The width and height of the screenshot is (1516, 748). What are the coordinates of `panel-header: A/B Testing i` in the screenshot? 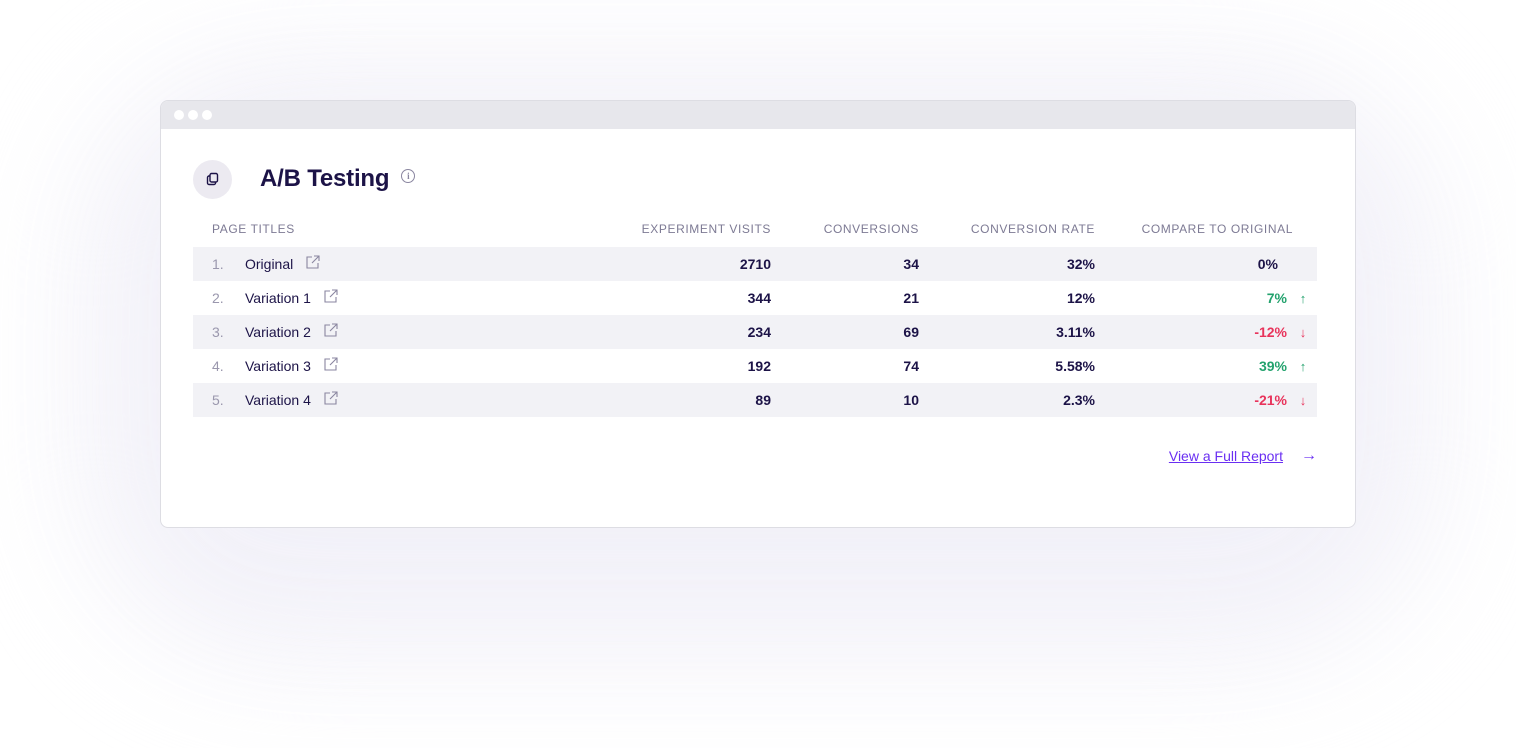 It's located at (755, 179).